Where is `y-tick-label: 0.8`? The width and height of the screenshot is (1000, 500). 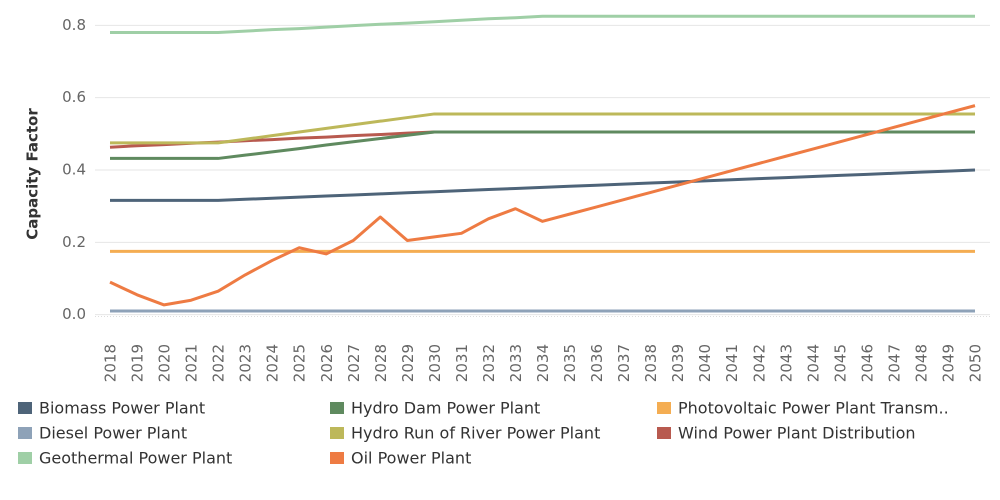 y-tick-label: 0.8 is located at coordinates (74, 25).